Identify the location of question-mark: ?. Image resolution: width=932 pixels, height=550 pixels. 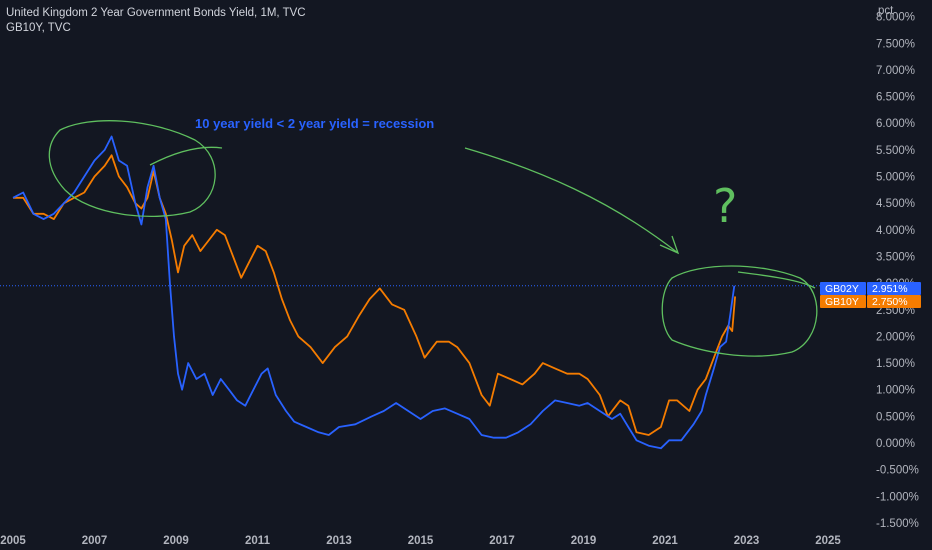
(725, 206).